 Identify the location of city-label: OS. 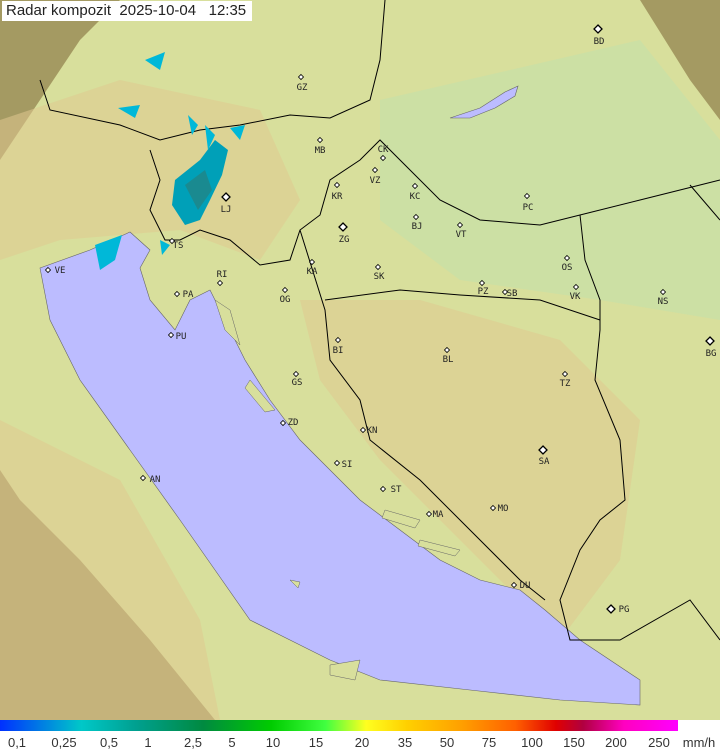
(567, 268).